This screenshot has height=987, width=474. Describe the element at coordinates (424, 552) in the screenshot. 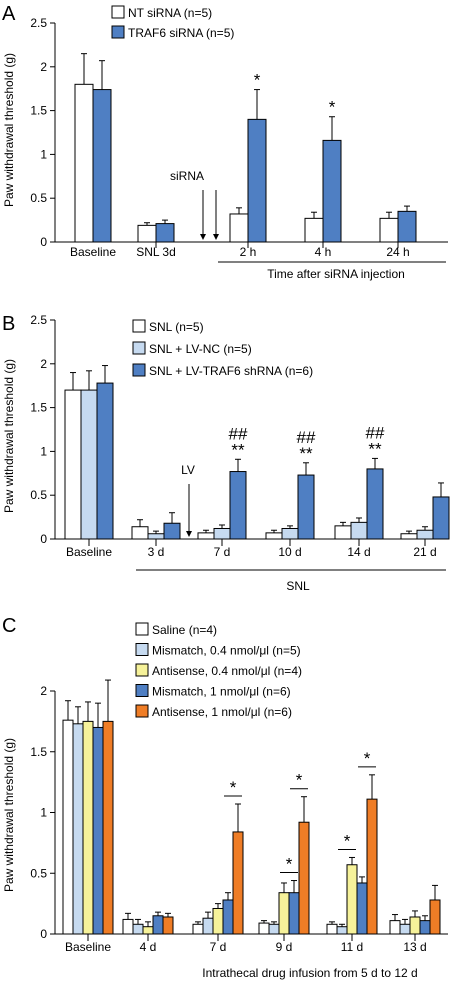

I see `category-label: 21 d` at that location.